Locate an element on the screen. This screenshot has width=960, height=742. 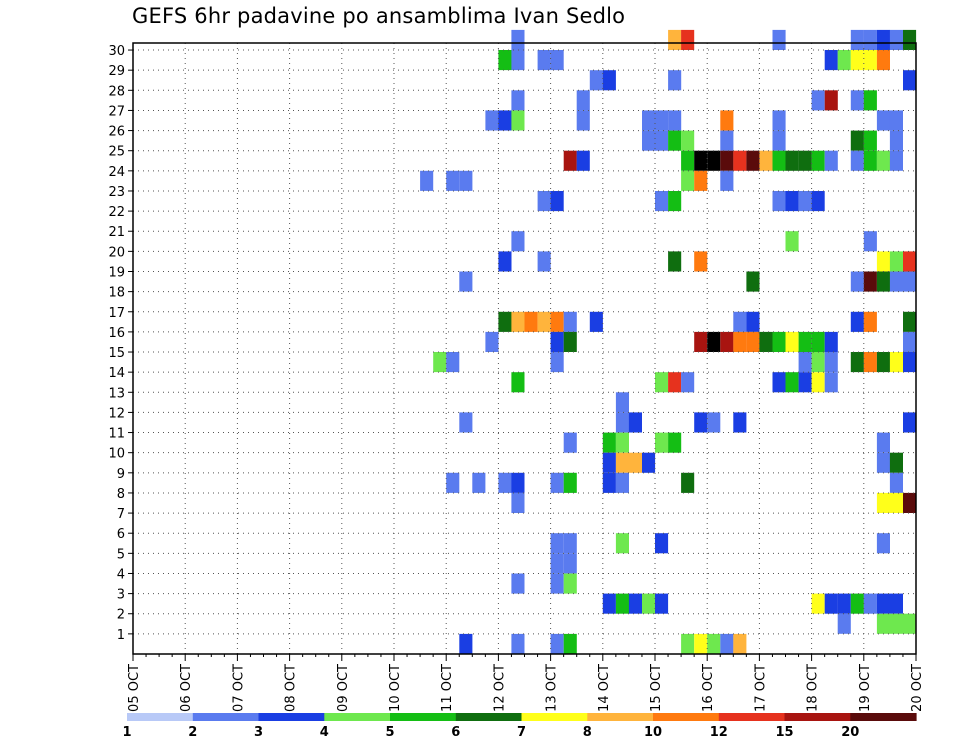
colorbar-label: 20 is located at coordinates (850, 732).